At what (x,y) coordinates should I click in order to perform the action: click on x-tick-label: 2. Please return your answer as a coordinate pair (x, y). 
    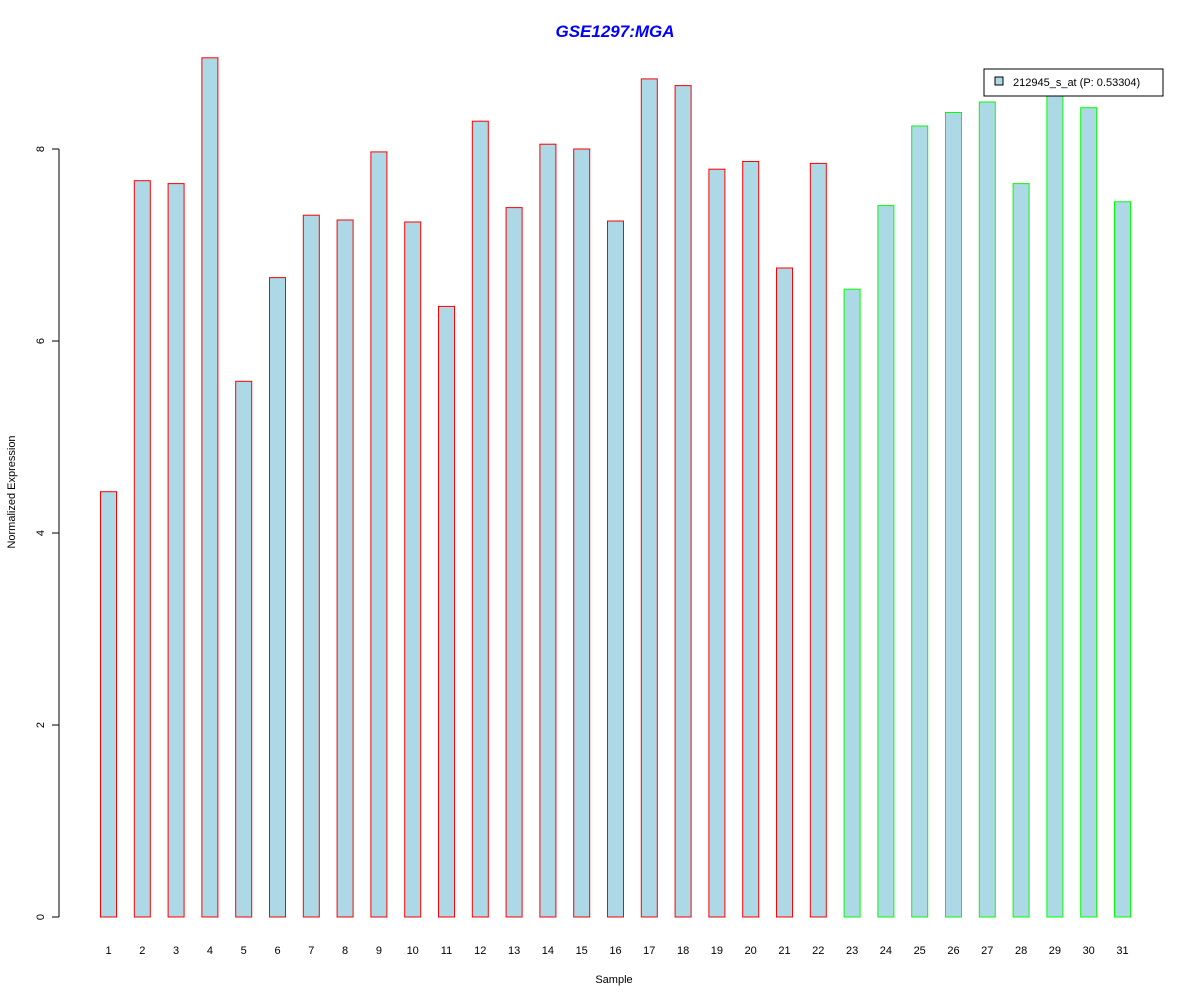
    Looking at the image, I should click on (142, 951).